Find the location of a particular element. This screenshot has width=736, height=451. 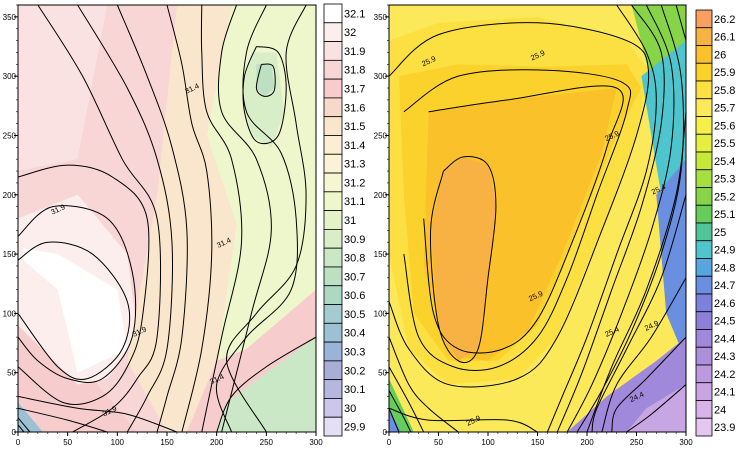

contour-line-30.6 is located at coordinates (24, 424).